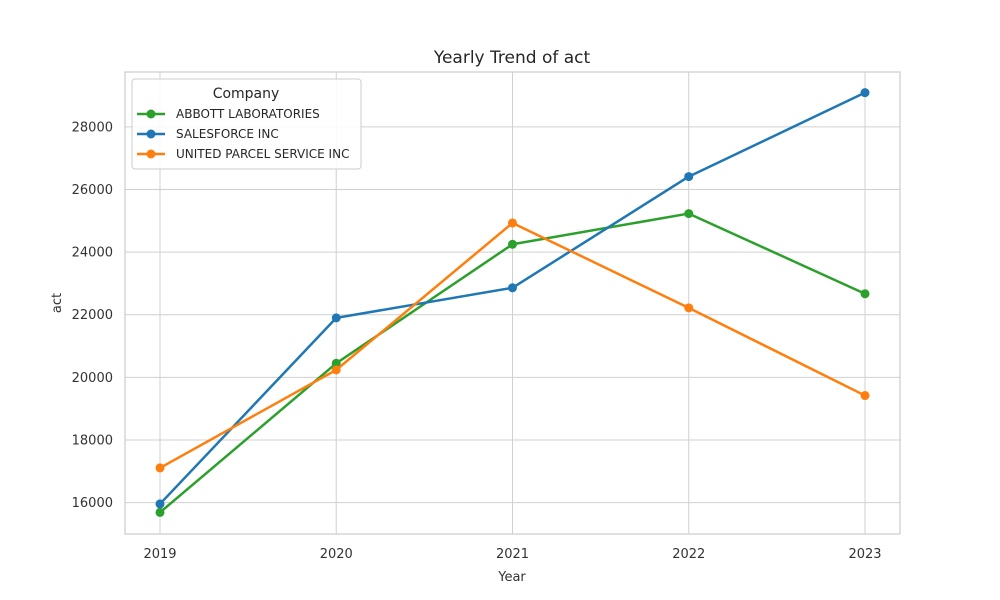 The height and width of the screenshot is (600, 1000). What do you see at coordinates (92, 315) in the screenshot?
I see `y-tick-label: 22000` at bounding box center [92, 315].